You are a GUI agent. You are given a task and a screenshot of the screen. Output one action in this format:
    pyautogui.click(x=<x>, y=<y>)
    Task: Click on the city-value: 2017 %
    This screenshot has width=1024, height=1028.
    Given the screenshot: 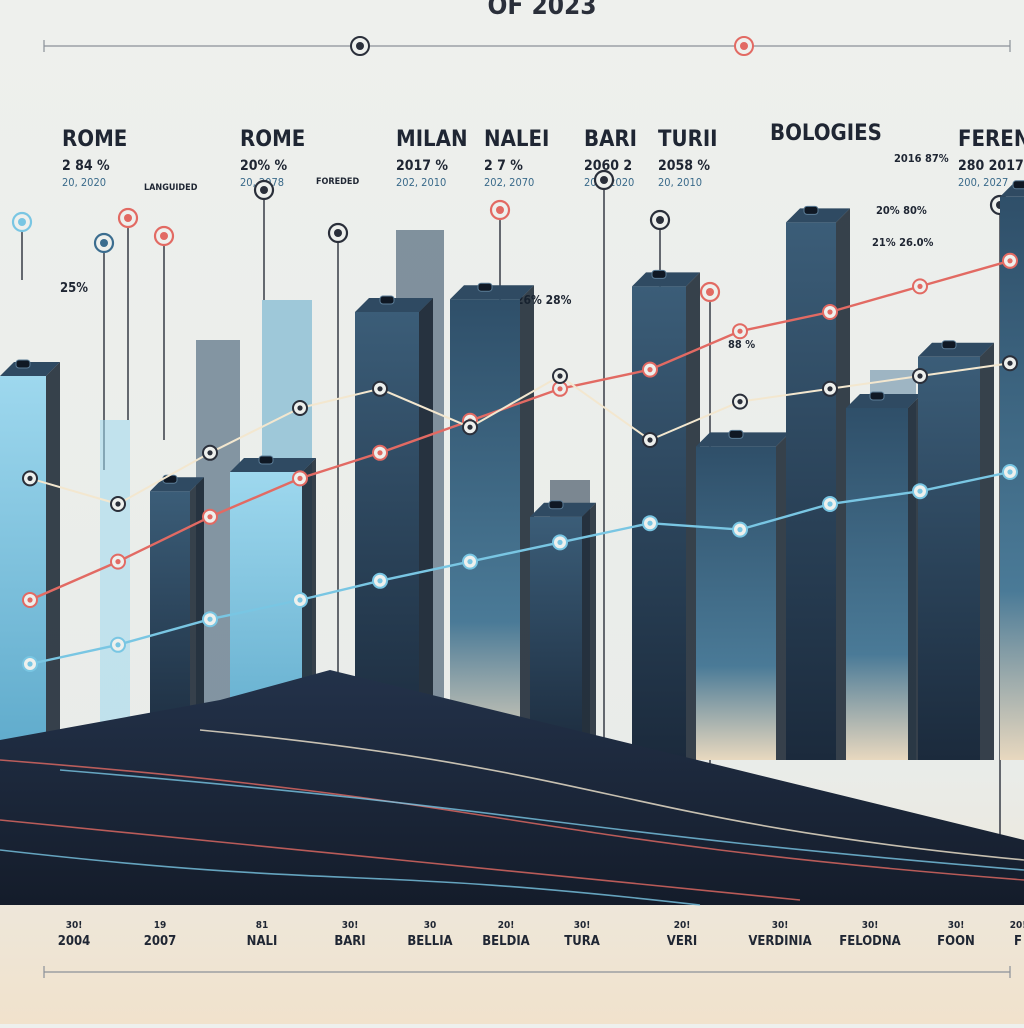 What is the action you would take?
    pyautogui.click(x=422, y=166)
    